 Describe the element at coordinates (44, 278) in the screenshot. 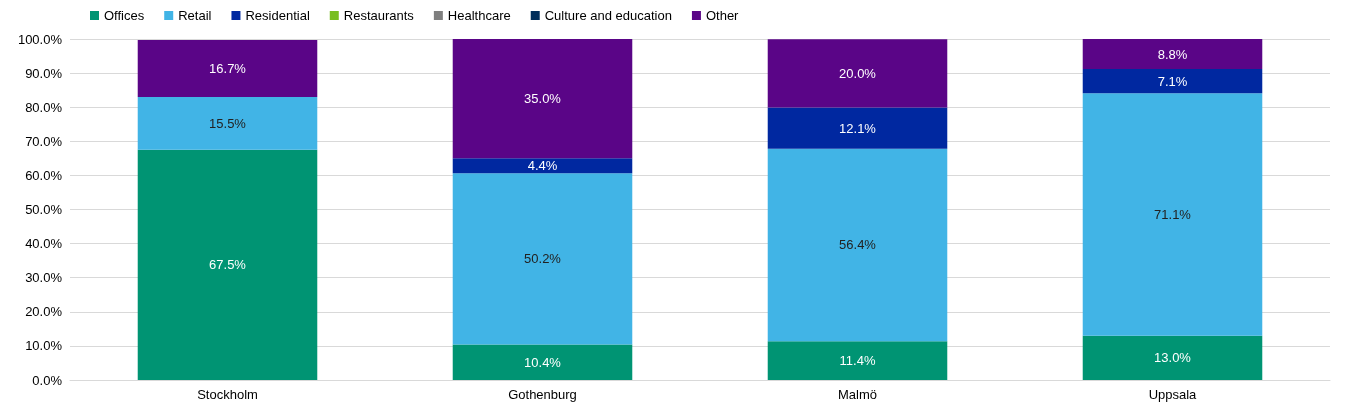

I see `y-tick-label: 30.0%` at that location.